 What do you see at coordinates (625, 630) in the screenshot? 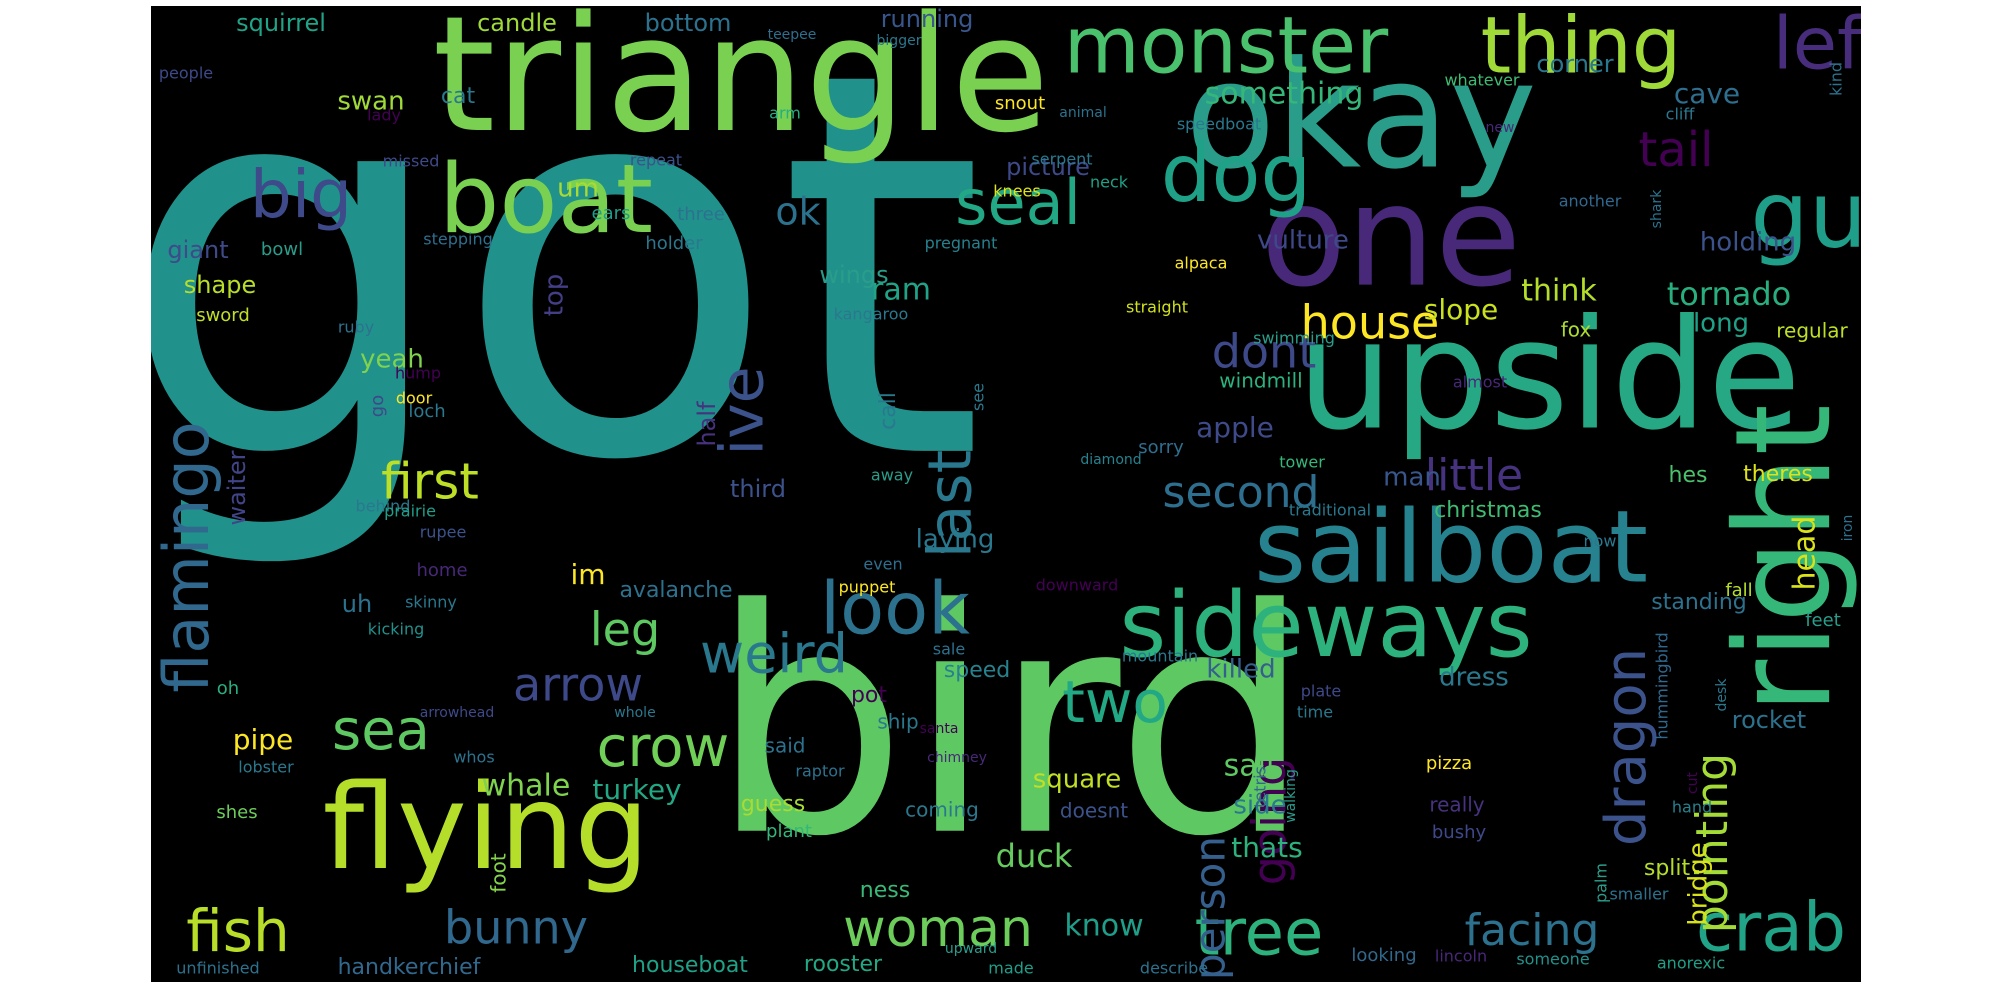
I see `cloud-word: leg` at bounding box center [625, 630].